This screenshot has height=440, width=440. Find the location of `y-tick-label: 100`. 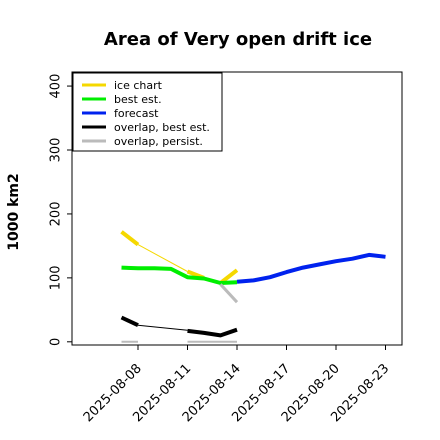

y-tick-label: 100 is located at coordinates (56, 277).